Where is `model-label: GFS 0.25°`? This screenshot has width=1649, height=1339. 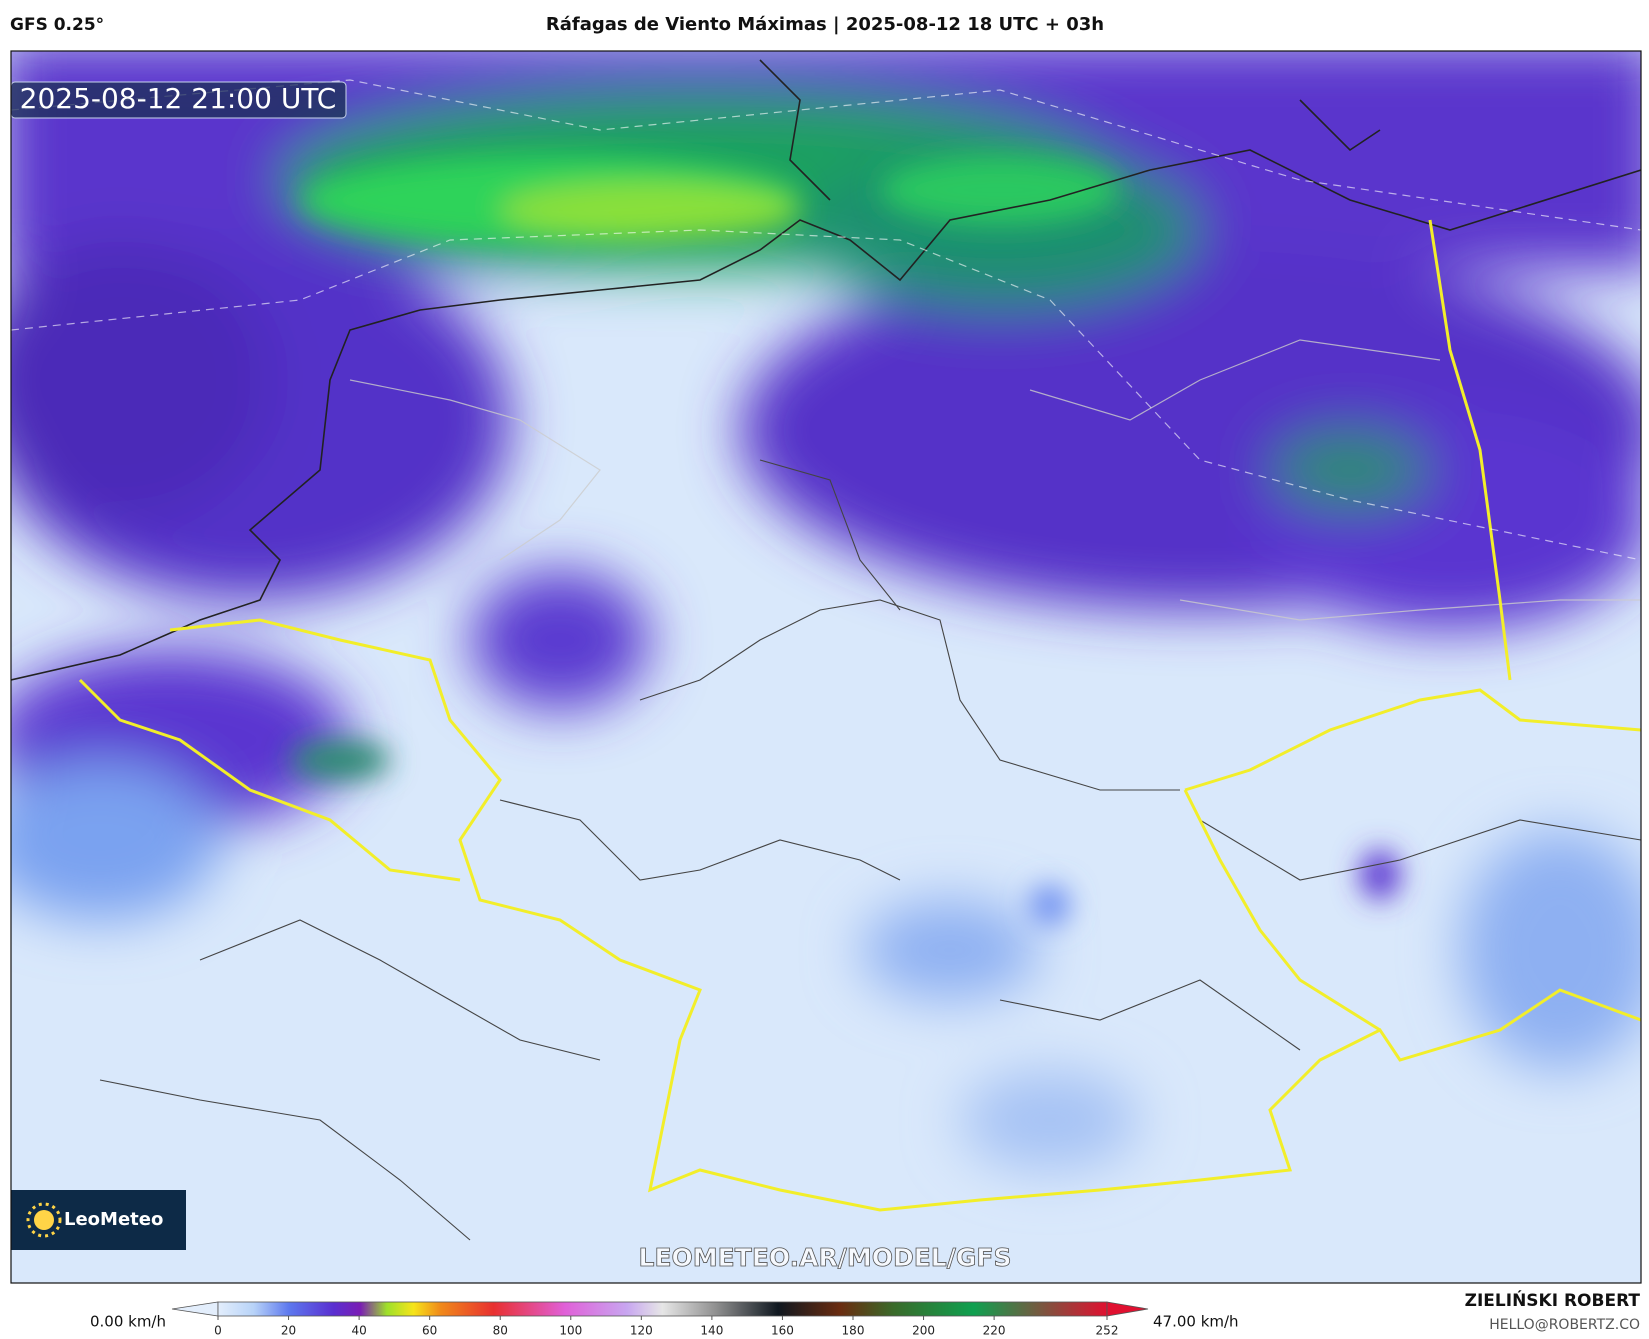 model-label: GFS 0.25° is located at coordinates (57, 25).